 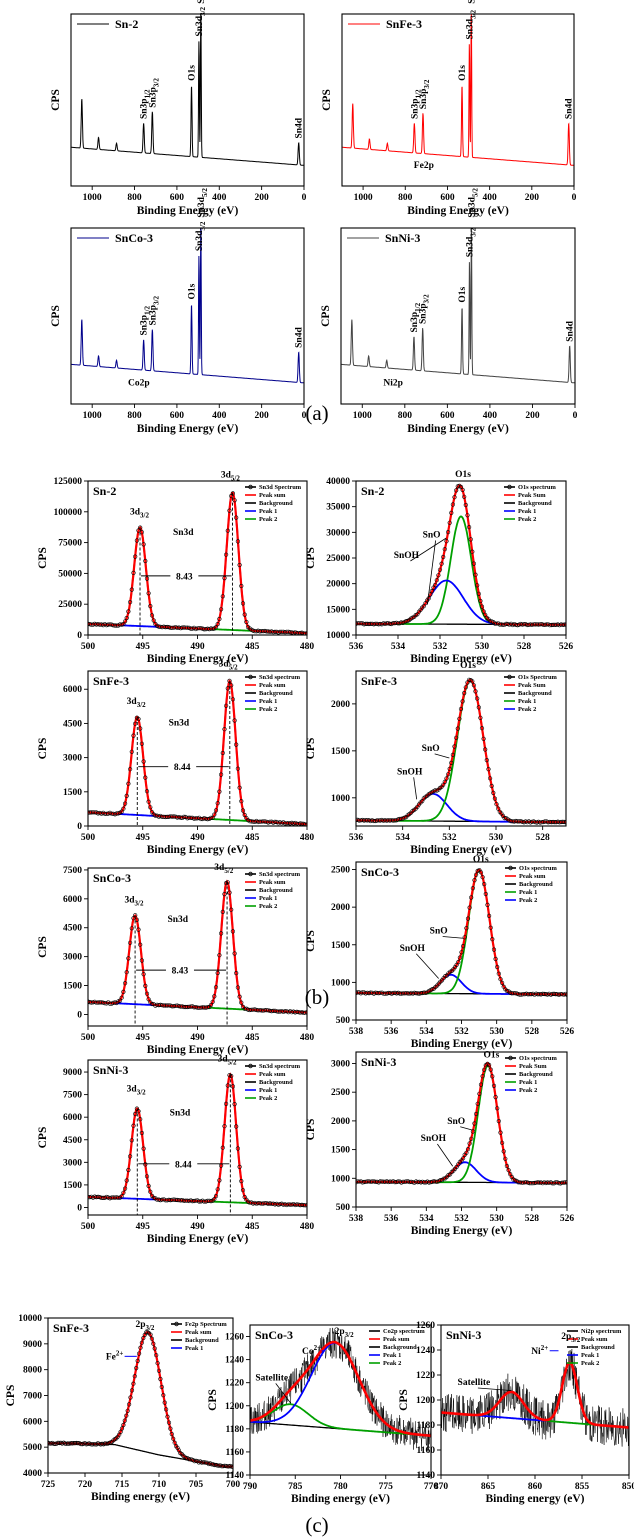 What do you see at coordinates (527, 709) in the screenshot?
I see `legend-label: Peak 2` at bounding box center [527, 709].